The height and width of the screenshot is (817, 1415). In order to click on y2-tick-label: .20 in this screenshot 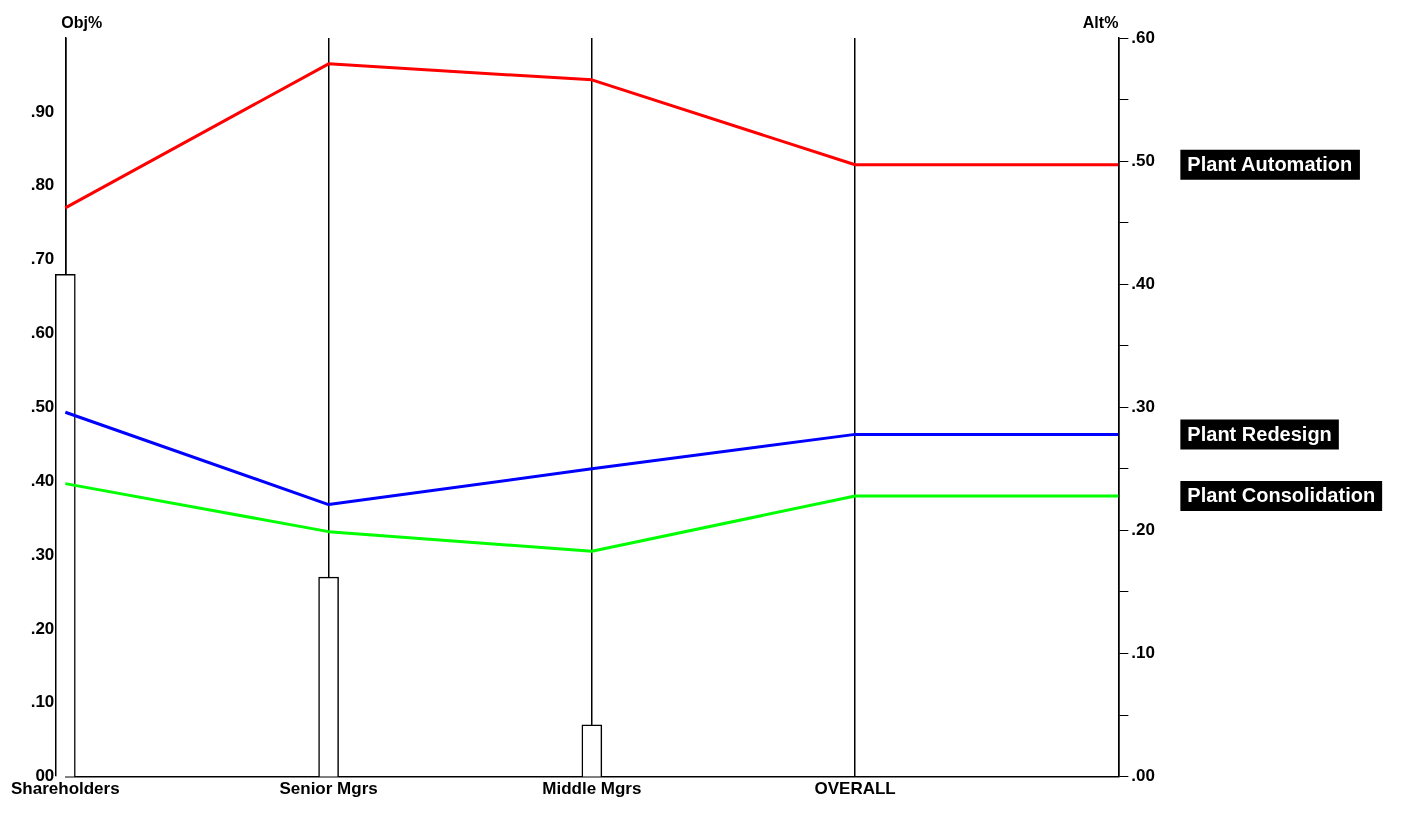, I will do `click(1143, 530)`.